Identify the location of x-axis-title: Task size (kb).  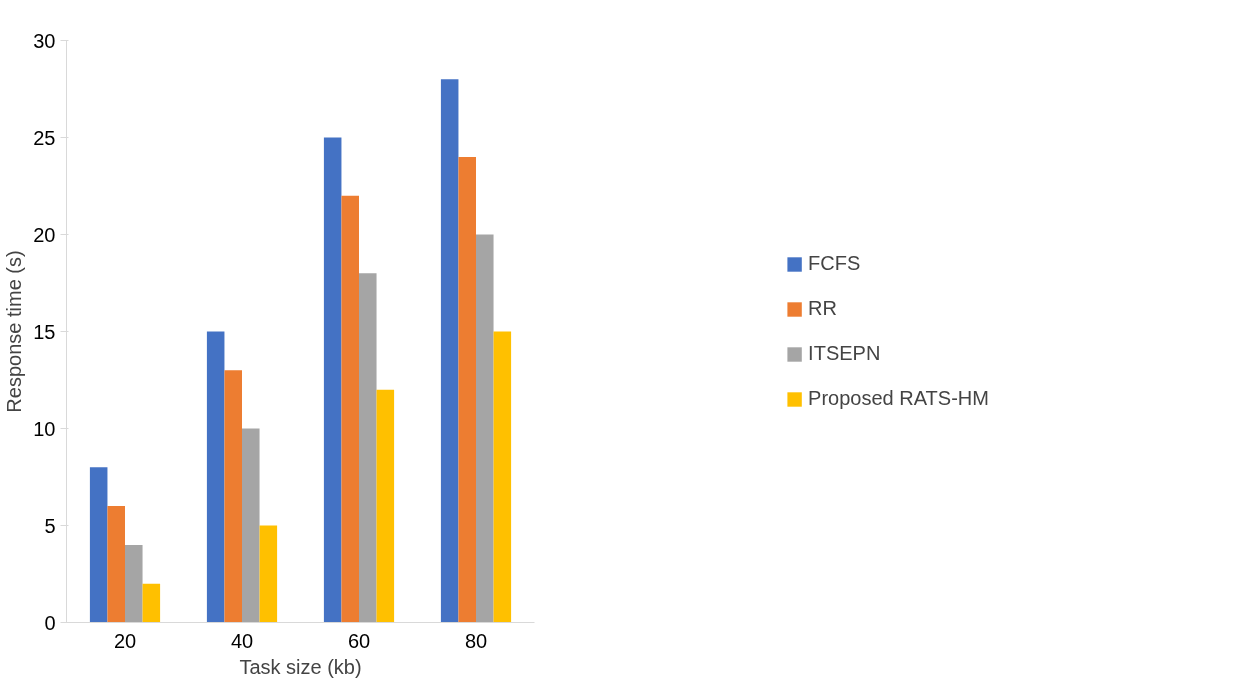
(300, 666).